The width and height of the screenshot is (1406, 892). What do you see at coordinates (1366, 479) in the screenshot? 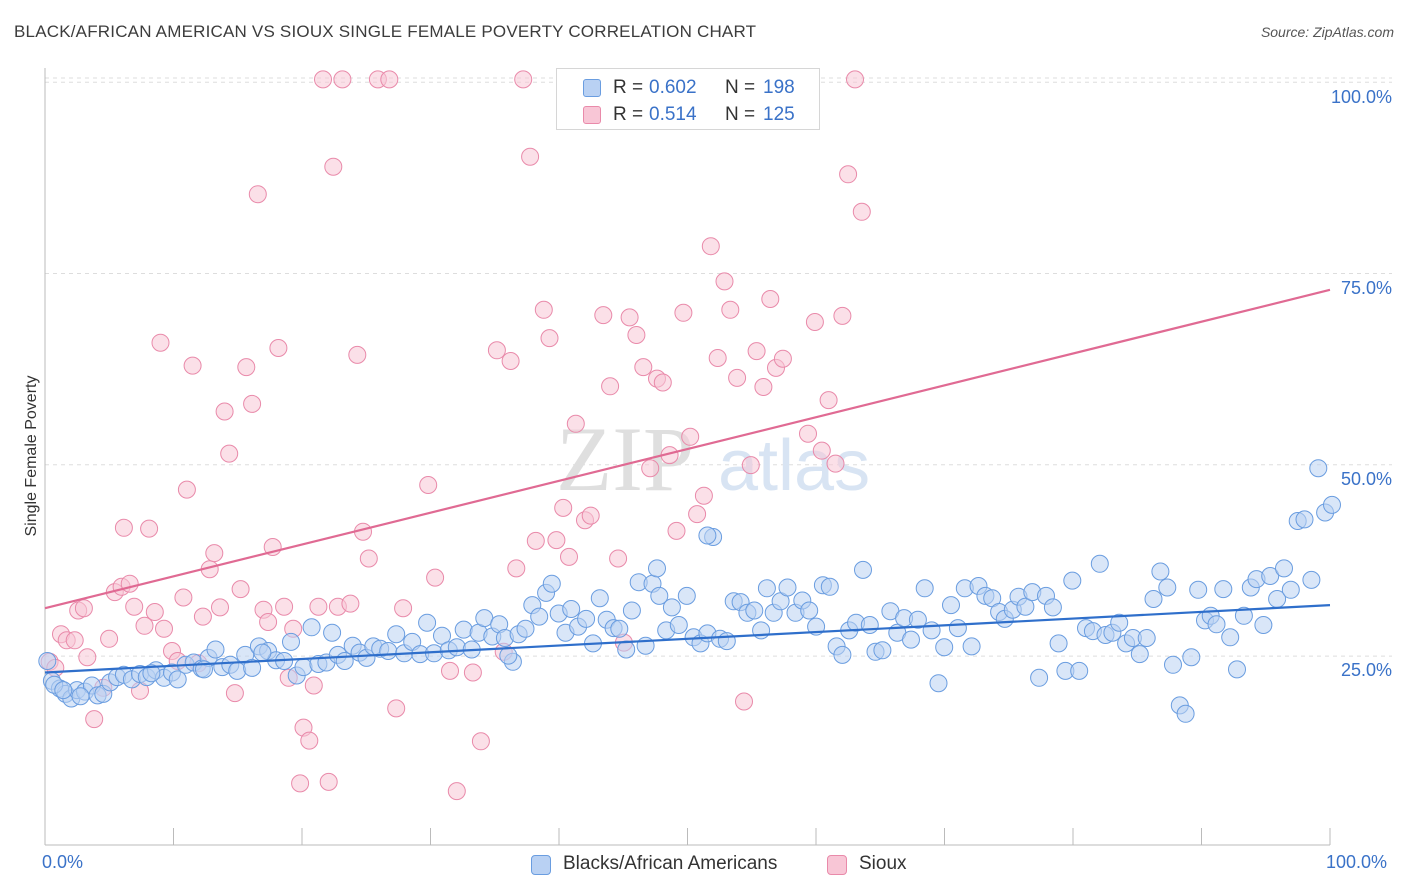
I see `y-tick-50: 50.0%` at bounding box center [1366, 479].